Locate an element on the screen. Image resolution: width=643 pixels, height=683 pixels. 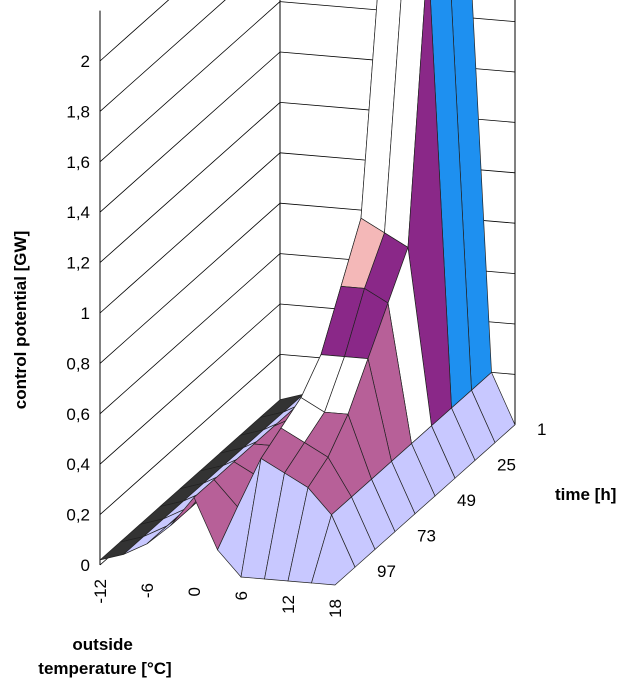
x-axis-title-line-1: outside is located at coordinates (102, 644).